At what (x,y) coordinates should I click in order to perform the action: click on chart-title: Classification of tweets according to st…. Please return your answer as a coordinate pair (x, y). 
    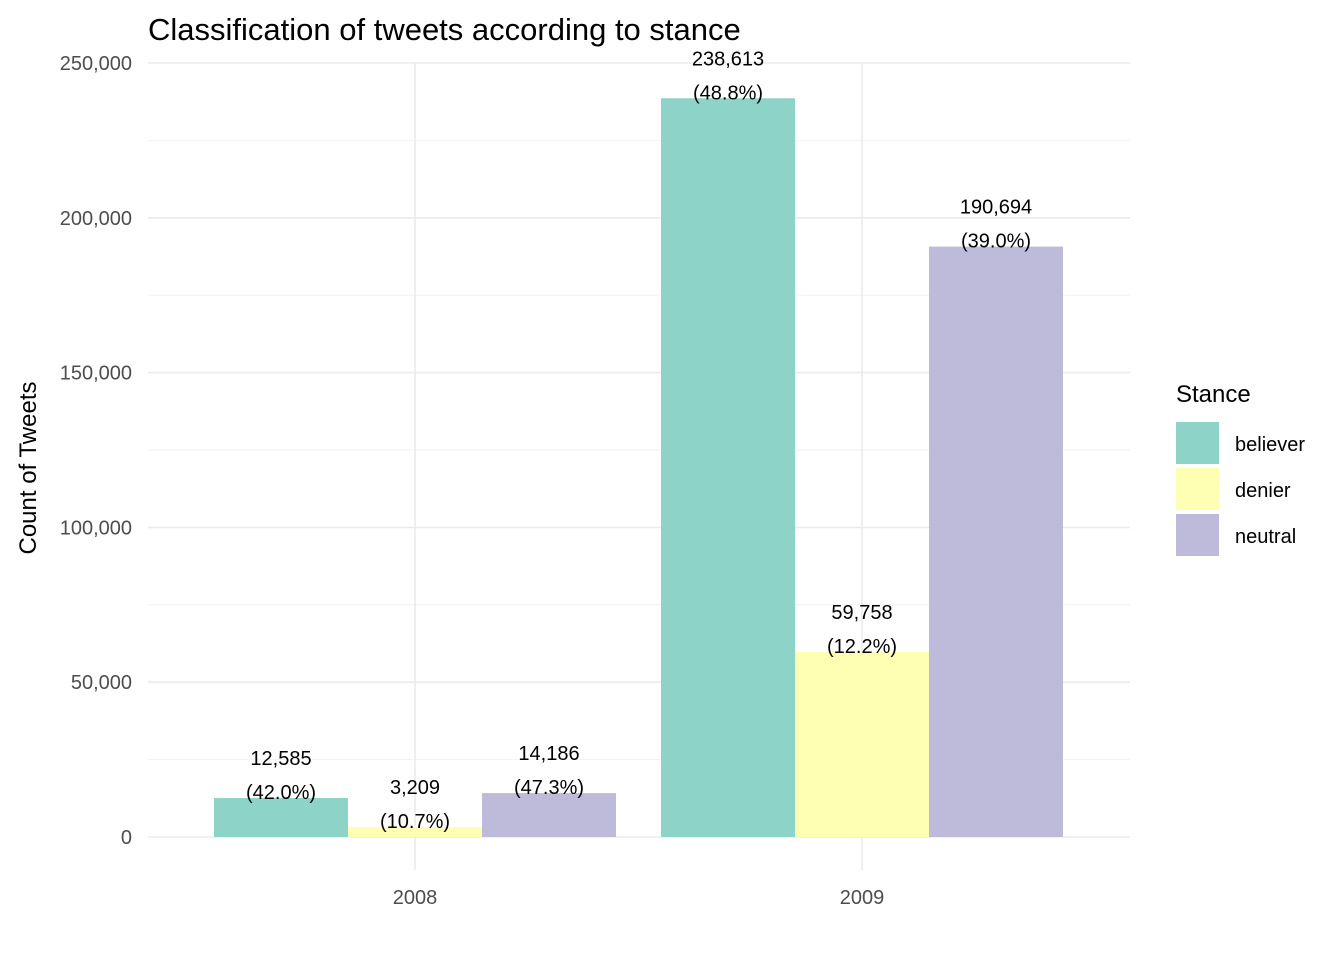
    Looking at the image, I should click on (444, 29).